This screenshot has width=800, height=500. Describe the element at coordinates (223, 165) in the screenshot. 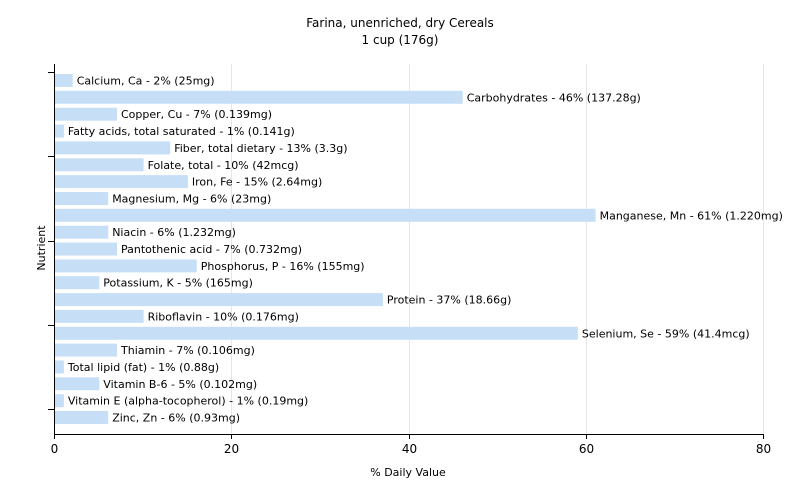

I see `bar-label: Folate, total - 10% (42mcg)` at that location.